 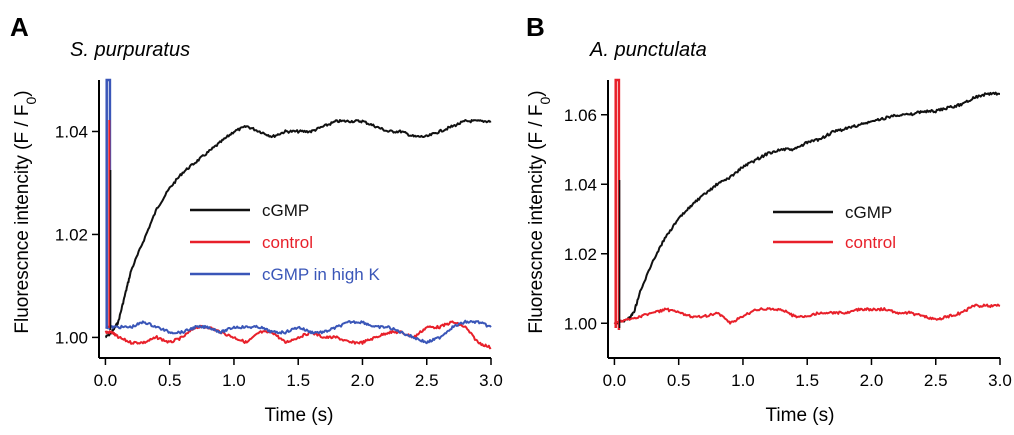 I want to click on panel-a-ytick-label: 1.02, so click(x=71, y=234).